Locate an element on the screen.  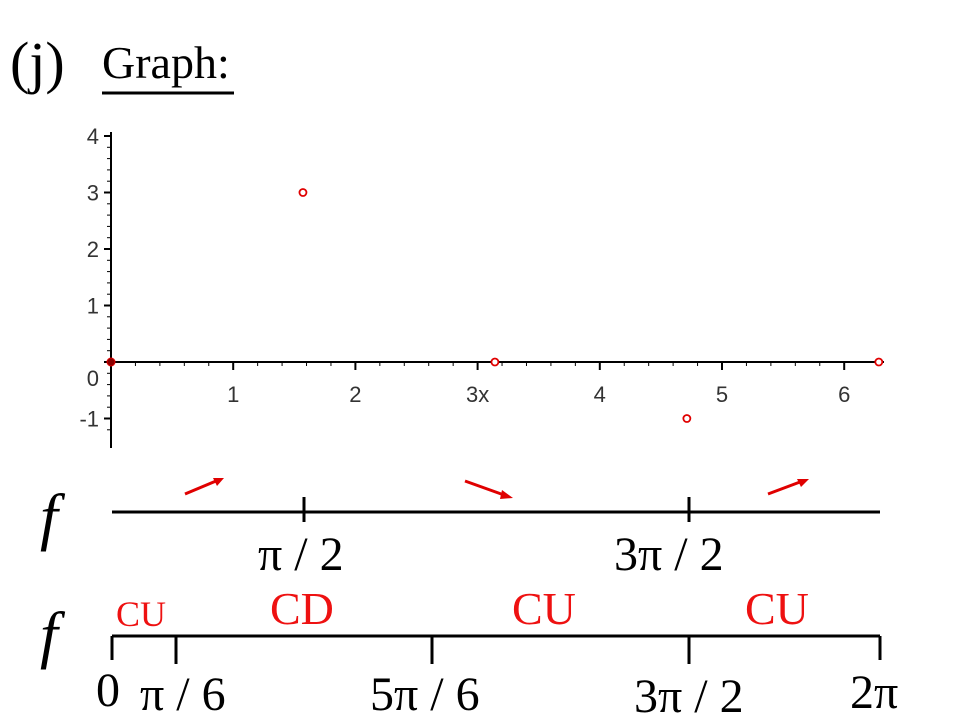
y-tick-label: 2 is located at coordinates (93, 249).